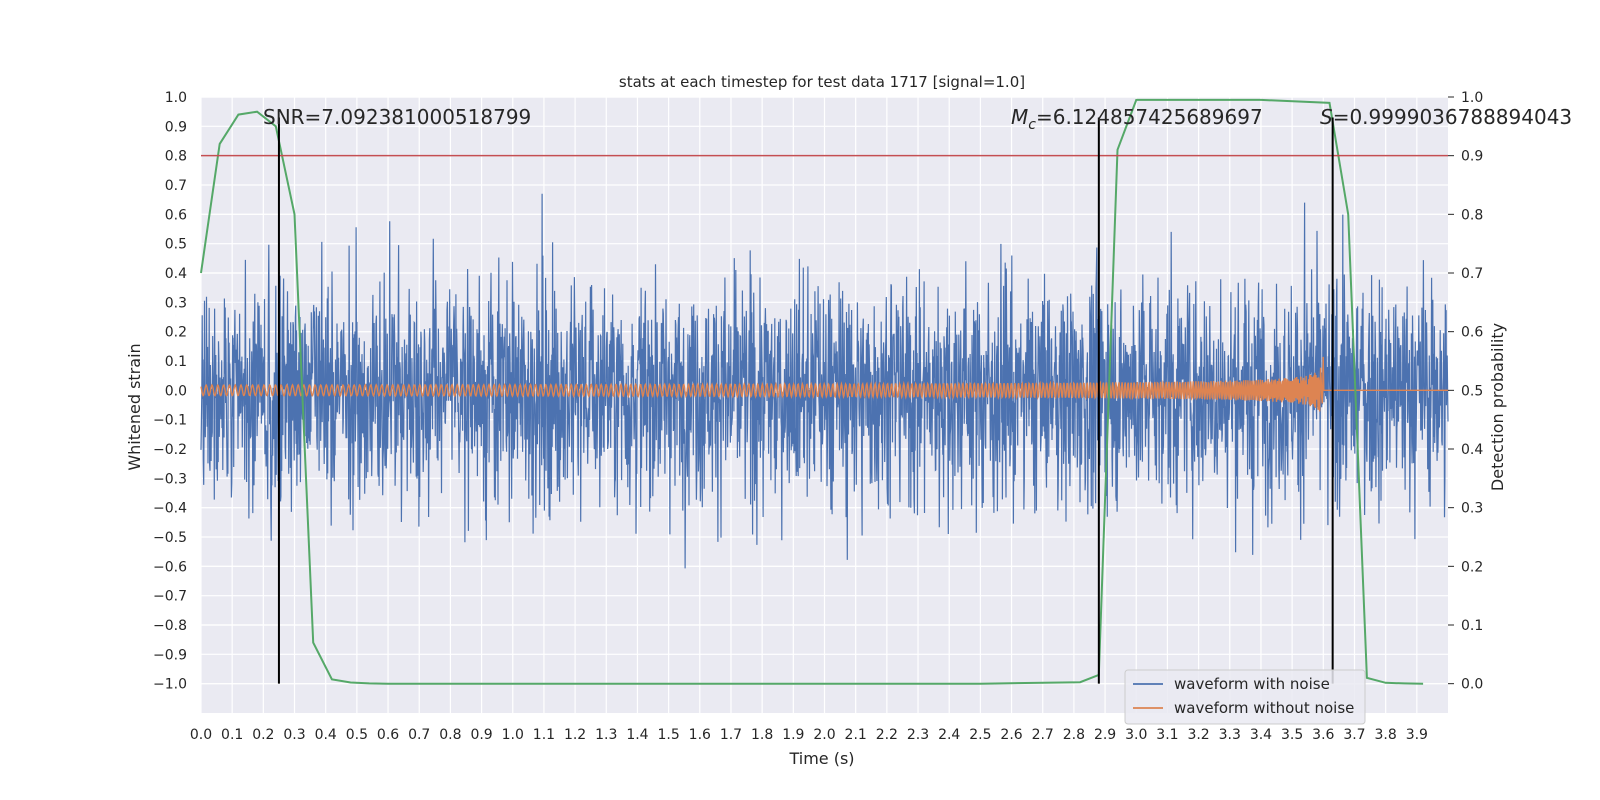 The height and width of the screenshot is (800, 1600). What do you see at coordinates (1074, 735) in the screenshot?
I see `x-tick-label: 2.8` at bounding box center [1074, 735].